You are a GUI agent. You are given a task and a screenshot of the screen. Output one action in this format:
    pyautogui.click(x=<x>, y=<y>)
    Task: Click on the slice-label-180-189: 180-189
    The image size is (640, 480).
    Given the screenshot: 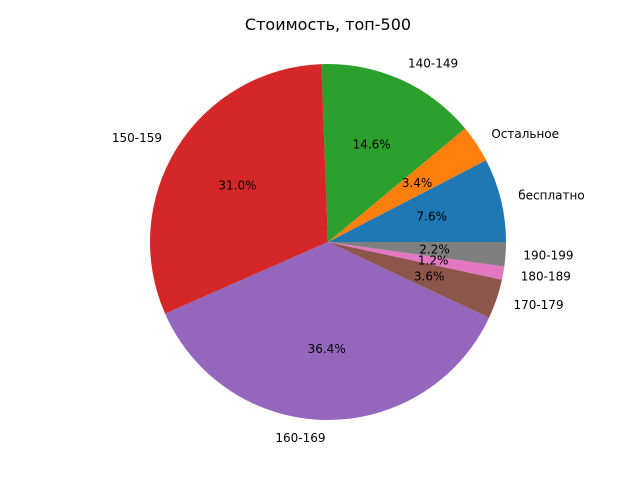 What is the action you would take?
    pyautogui.click(x=546, y=276)
    